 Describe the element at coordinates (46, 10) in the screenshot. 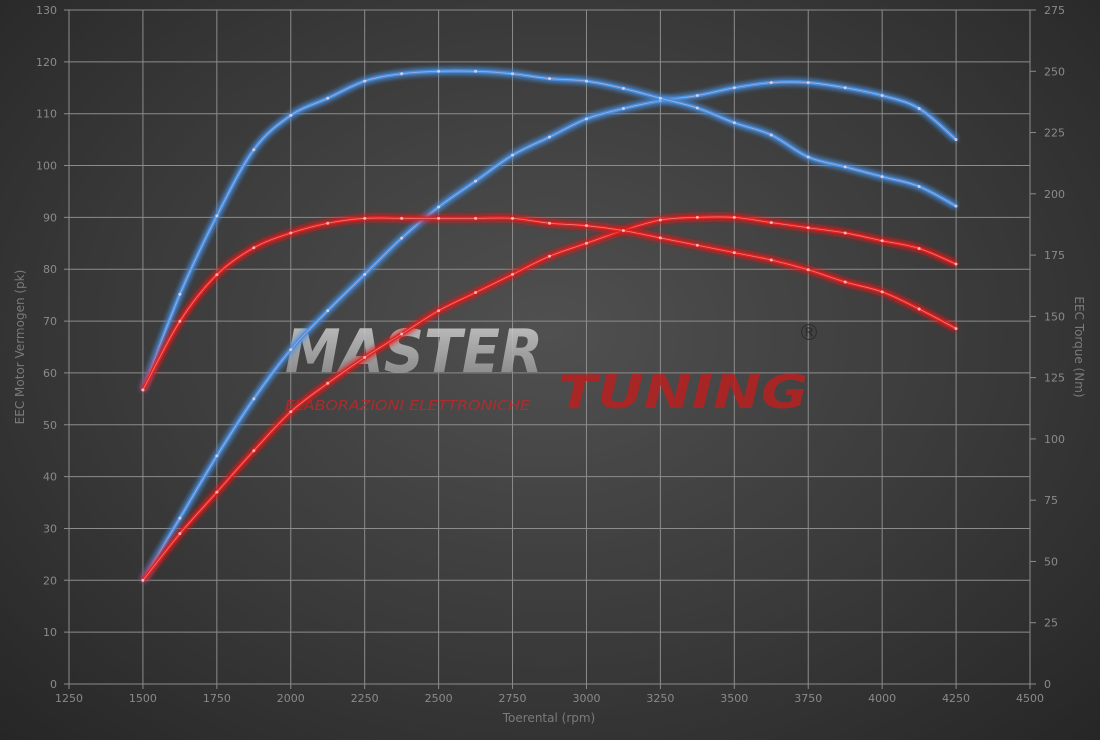

I see `y-left-tick-label: 130` at that location.